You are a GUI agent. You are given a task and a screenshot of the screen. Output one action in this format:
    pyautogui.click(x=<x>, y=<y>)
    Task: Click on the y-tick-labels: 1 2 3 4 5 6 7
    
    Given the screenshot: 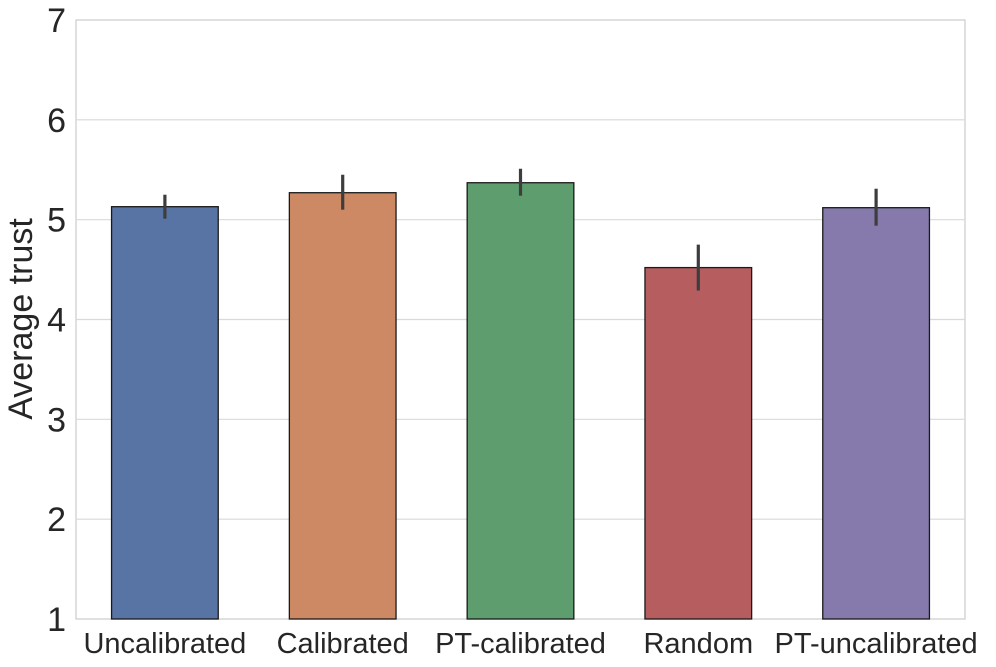 What is the action you would take?
    pyautogui.click(x=56, y=320)
    